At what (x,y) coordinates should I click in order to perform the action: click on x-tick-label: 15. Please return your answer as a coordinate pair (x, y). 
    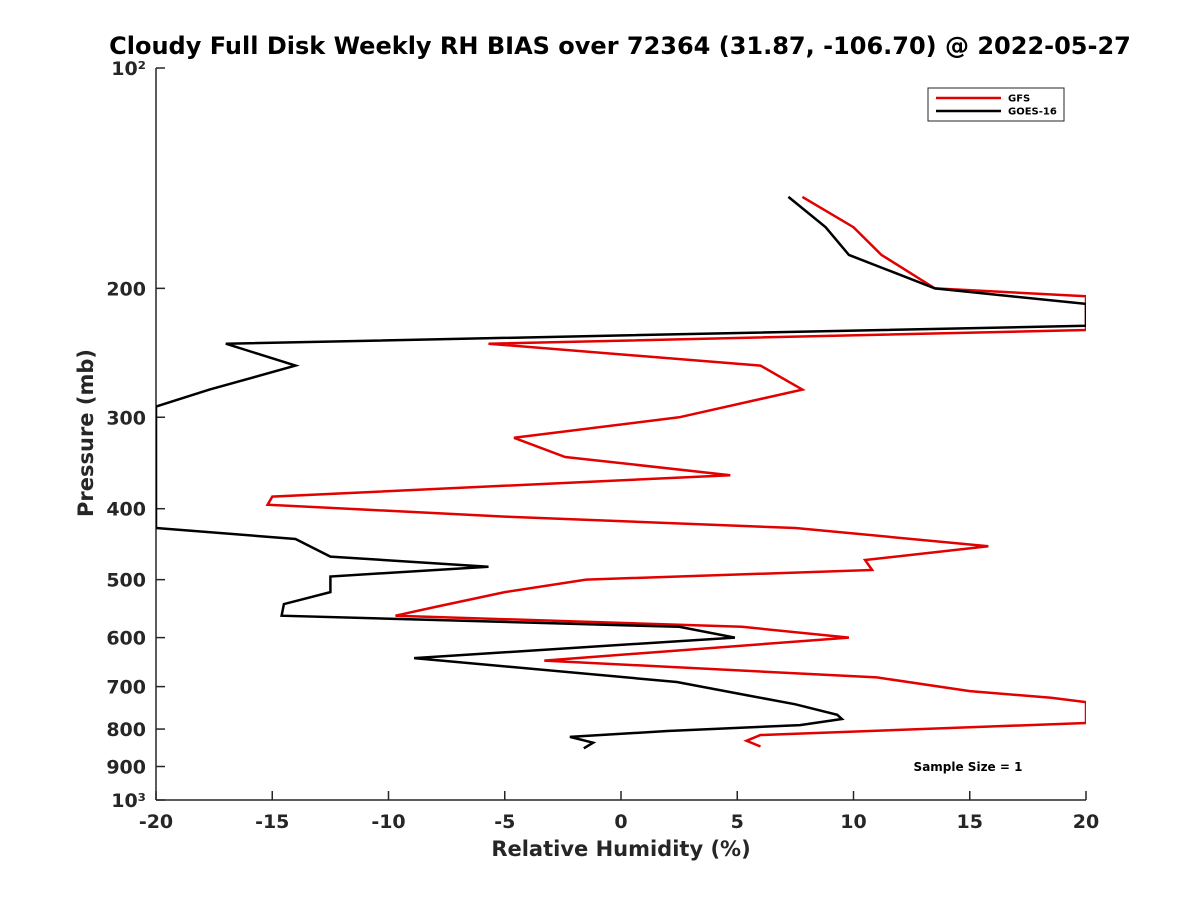
    Looking at the image, I should click on (970, 822).